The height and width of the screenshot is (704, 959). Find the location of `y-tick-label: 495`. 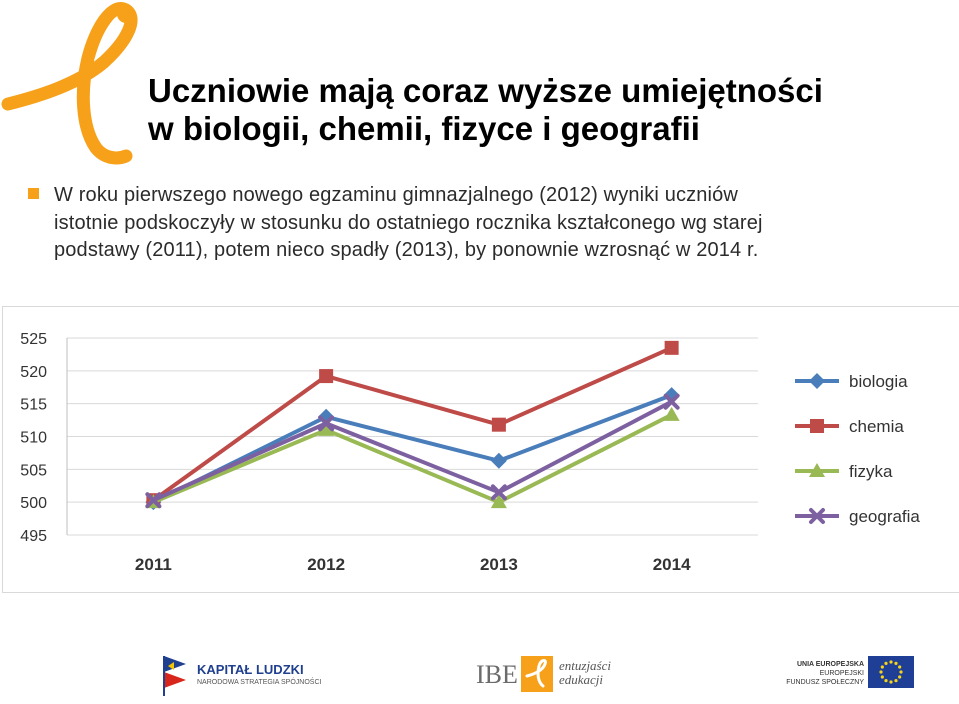

y-tick-label: 495 is located at coordinates (33, 536).